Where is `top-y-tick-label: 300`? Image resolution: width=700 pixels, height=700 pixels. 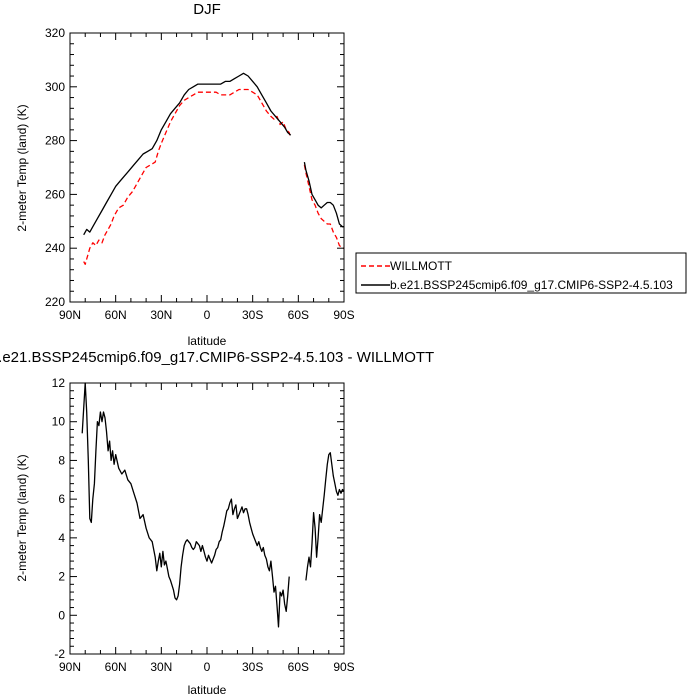 top-y-tick-label: 300 is located at coordinates (55, 87).